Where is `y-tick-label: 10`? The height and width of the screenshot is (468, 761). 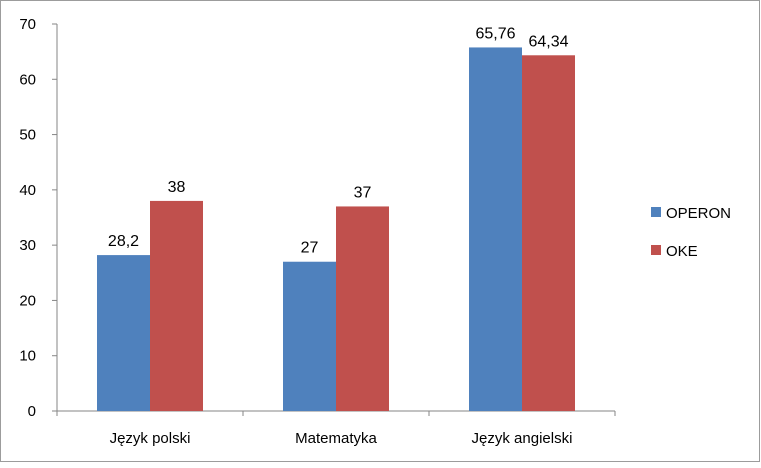
y-tick-label: 10 is located at coordinates (27, 356).